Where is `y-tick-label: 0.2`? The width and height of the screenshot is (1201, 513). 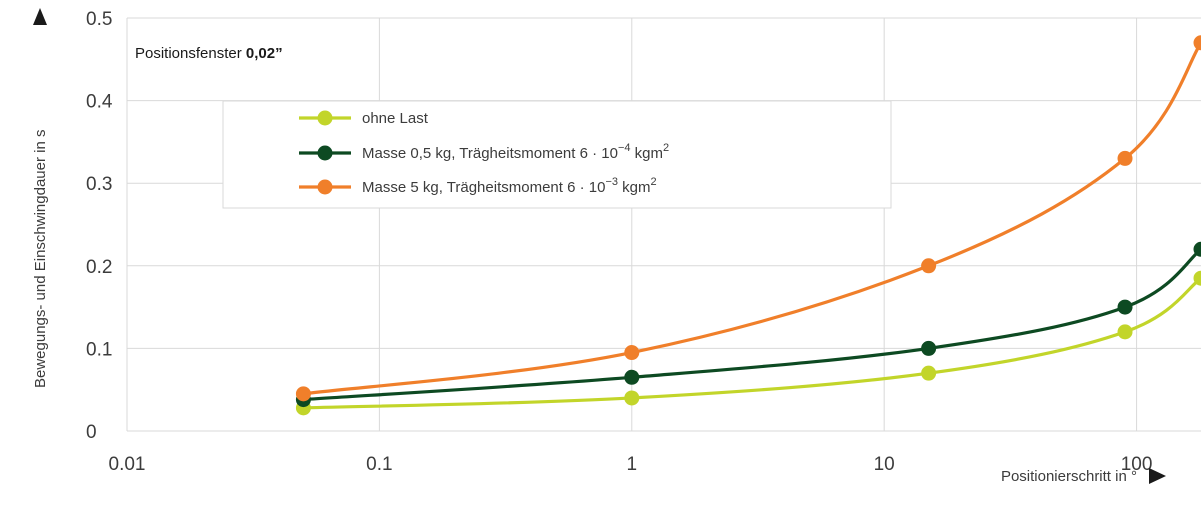 y-tick-label: 0.2 is located at coordinates (99, 267).